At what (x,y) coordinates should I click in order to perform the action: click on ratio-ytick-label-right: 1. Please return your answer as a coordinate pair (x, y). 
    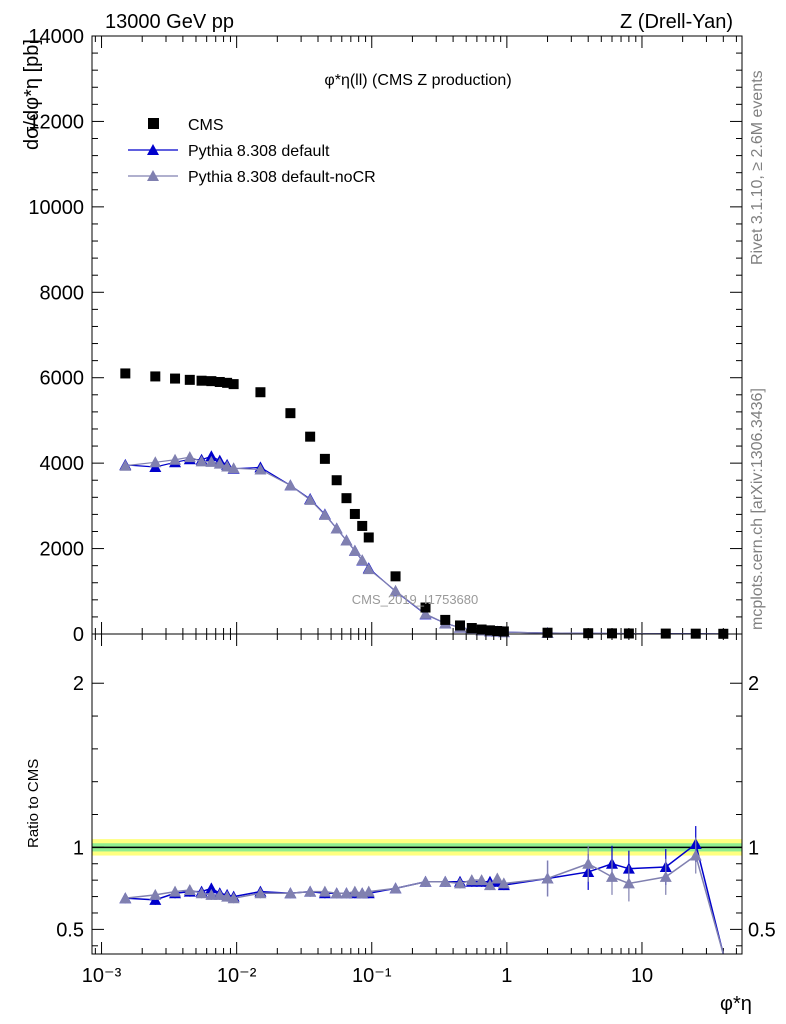
    Looking at the image, I should click on (753, 848).